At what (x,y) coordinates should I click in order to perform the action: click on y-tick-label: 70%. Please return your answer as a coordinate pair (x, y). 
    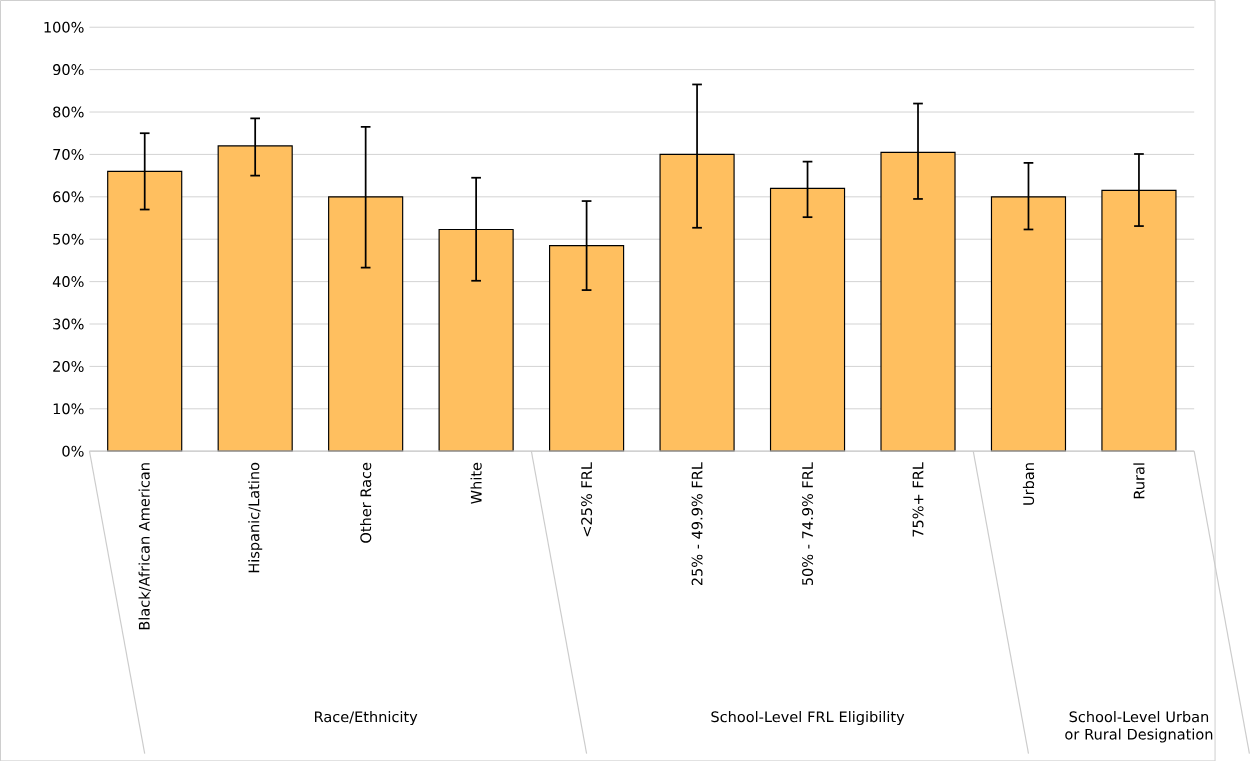
    Looking at the image, I should click on (68, 154).